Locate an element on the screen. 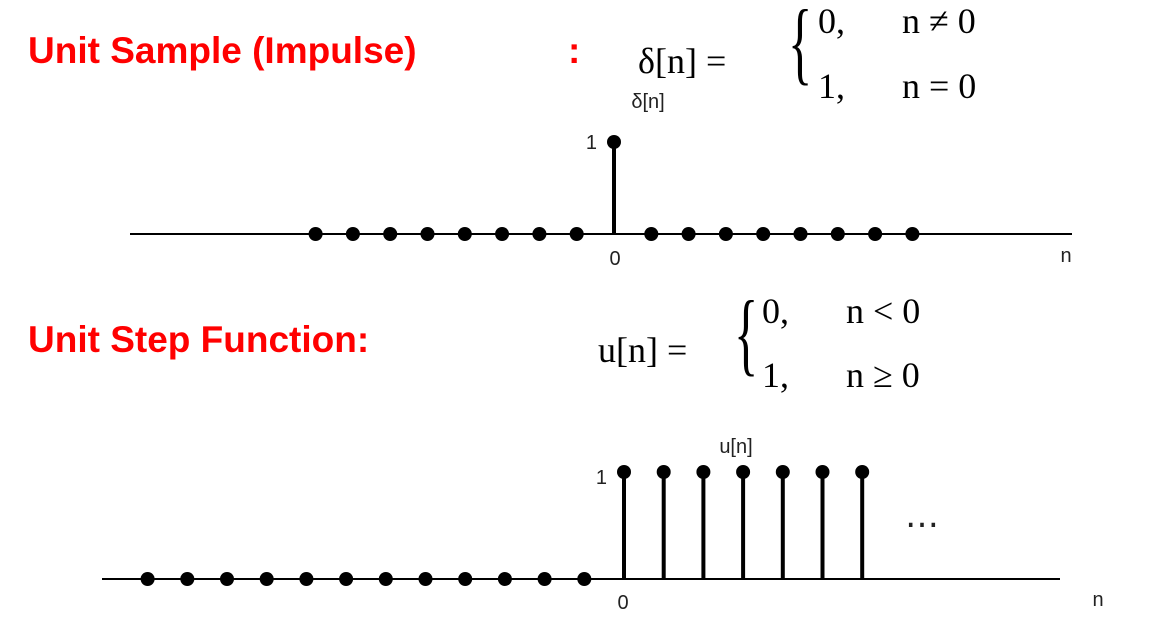 The width and height of the screenshot is (1152, 623). impulse-peak-label: 1 is located at coordinates (591, 143).